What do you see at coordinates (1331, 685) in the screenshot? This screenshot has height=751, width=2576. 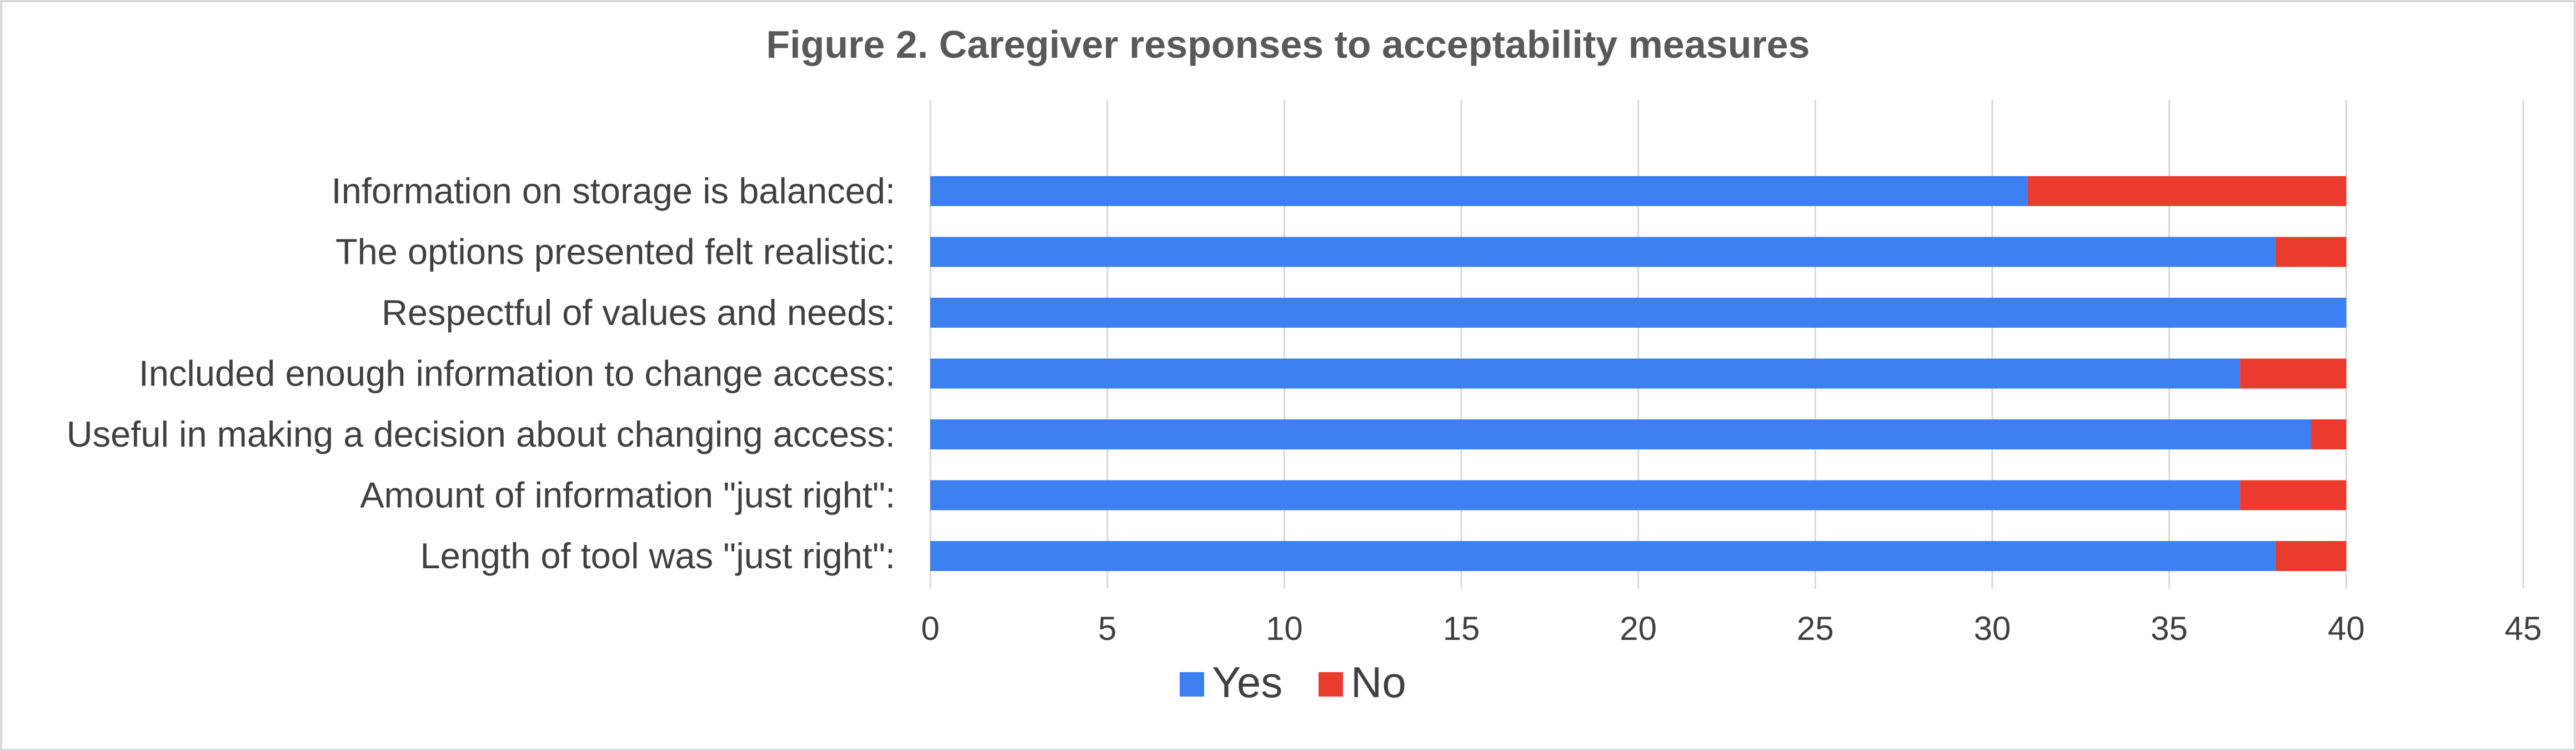 I see `legend-swatch-no` at bounding box center [1331, 685].